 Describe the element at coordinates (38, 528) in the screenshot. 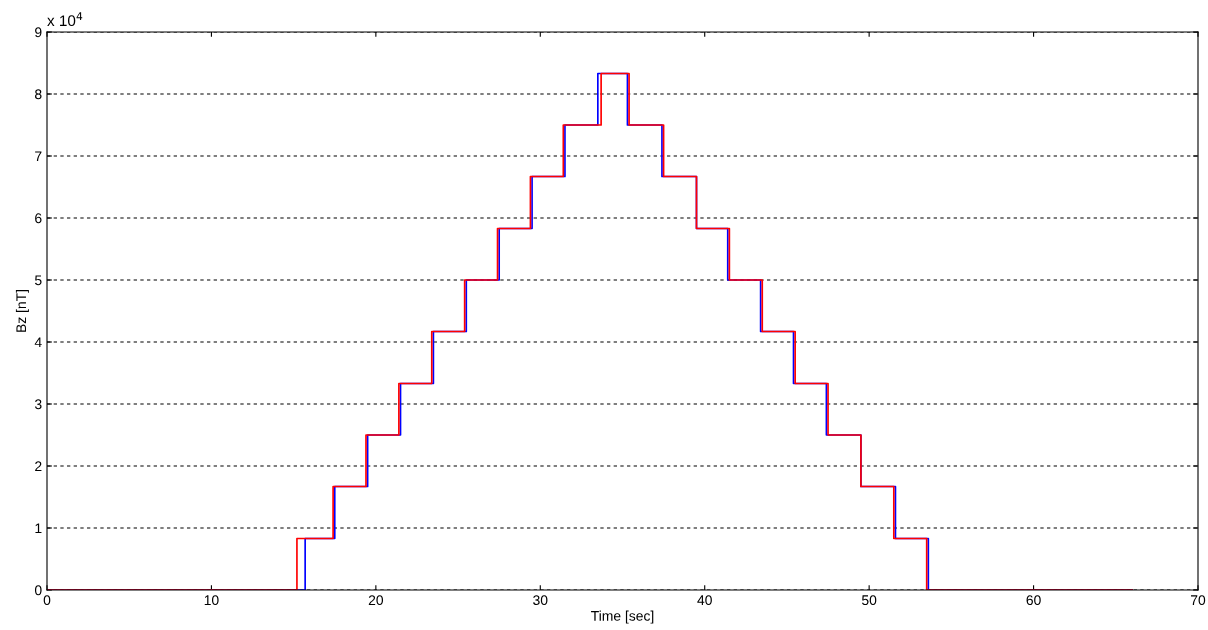

I see `y-tick-label: 1` at that location.